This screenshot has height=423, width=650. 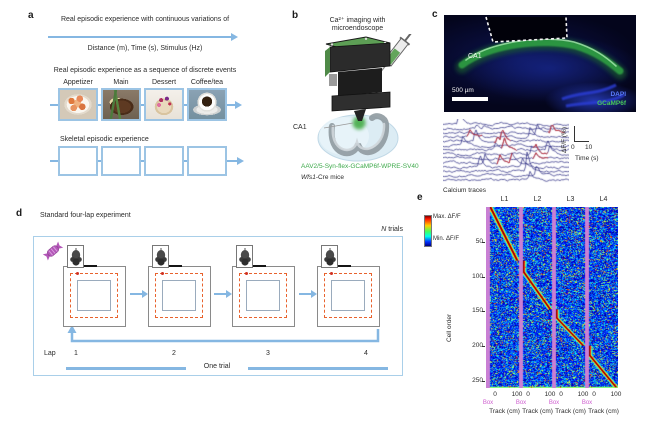 What do you see at coordinates (238, 104) in the screenshot?
I see `discrete-sequence-arrow-head-icon` at bounding box center [238, 104].